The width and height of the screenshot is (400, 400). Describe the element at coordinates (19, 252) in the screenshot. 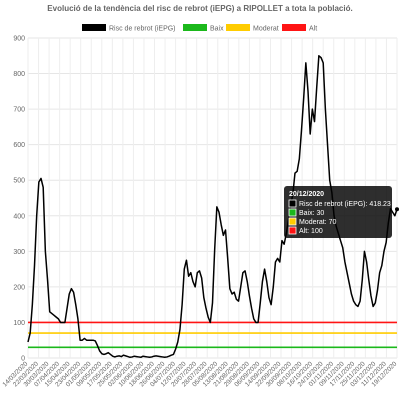

I see `y-tick-label: 300` at that location.